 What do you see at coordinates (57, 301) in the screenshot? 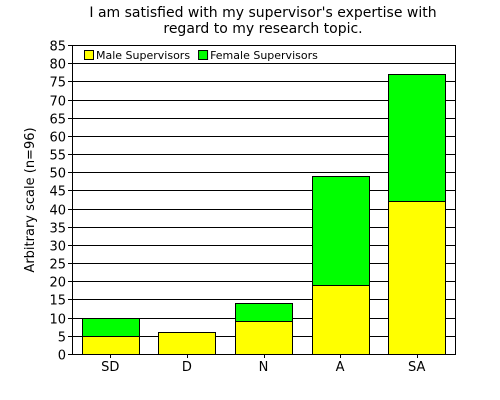
I see `y-tick-label-15: 15` at bounding box center [57, 301].